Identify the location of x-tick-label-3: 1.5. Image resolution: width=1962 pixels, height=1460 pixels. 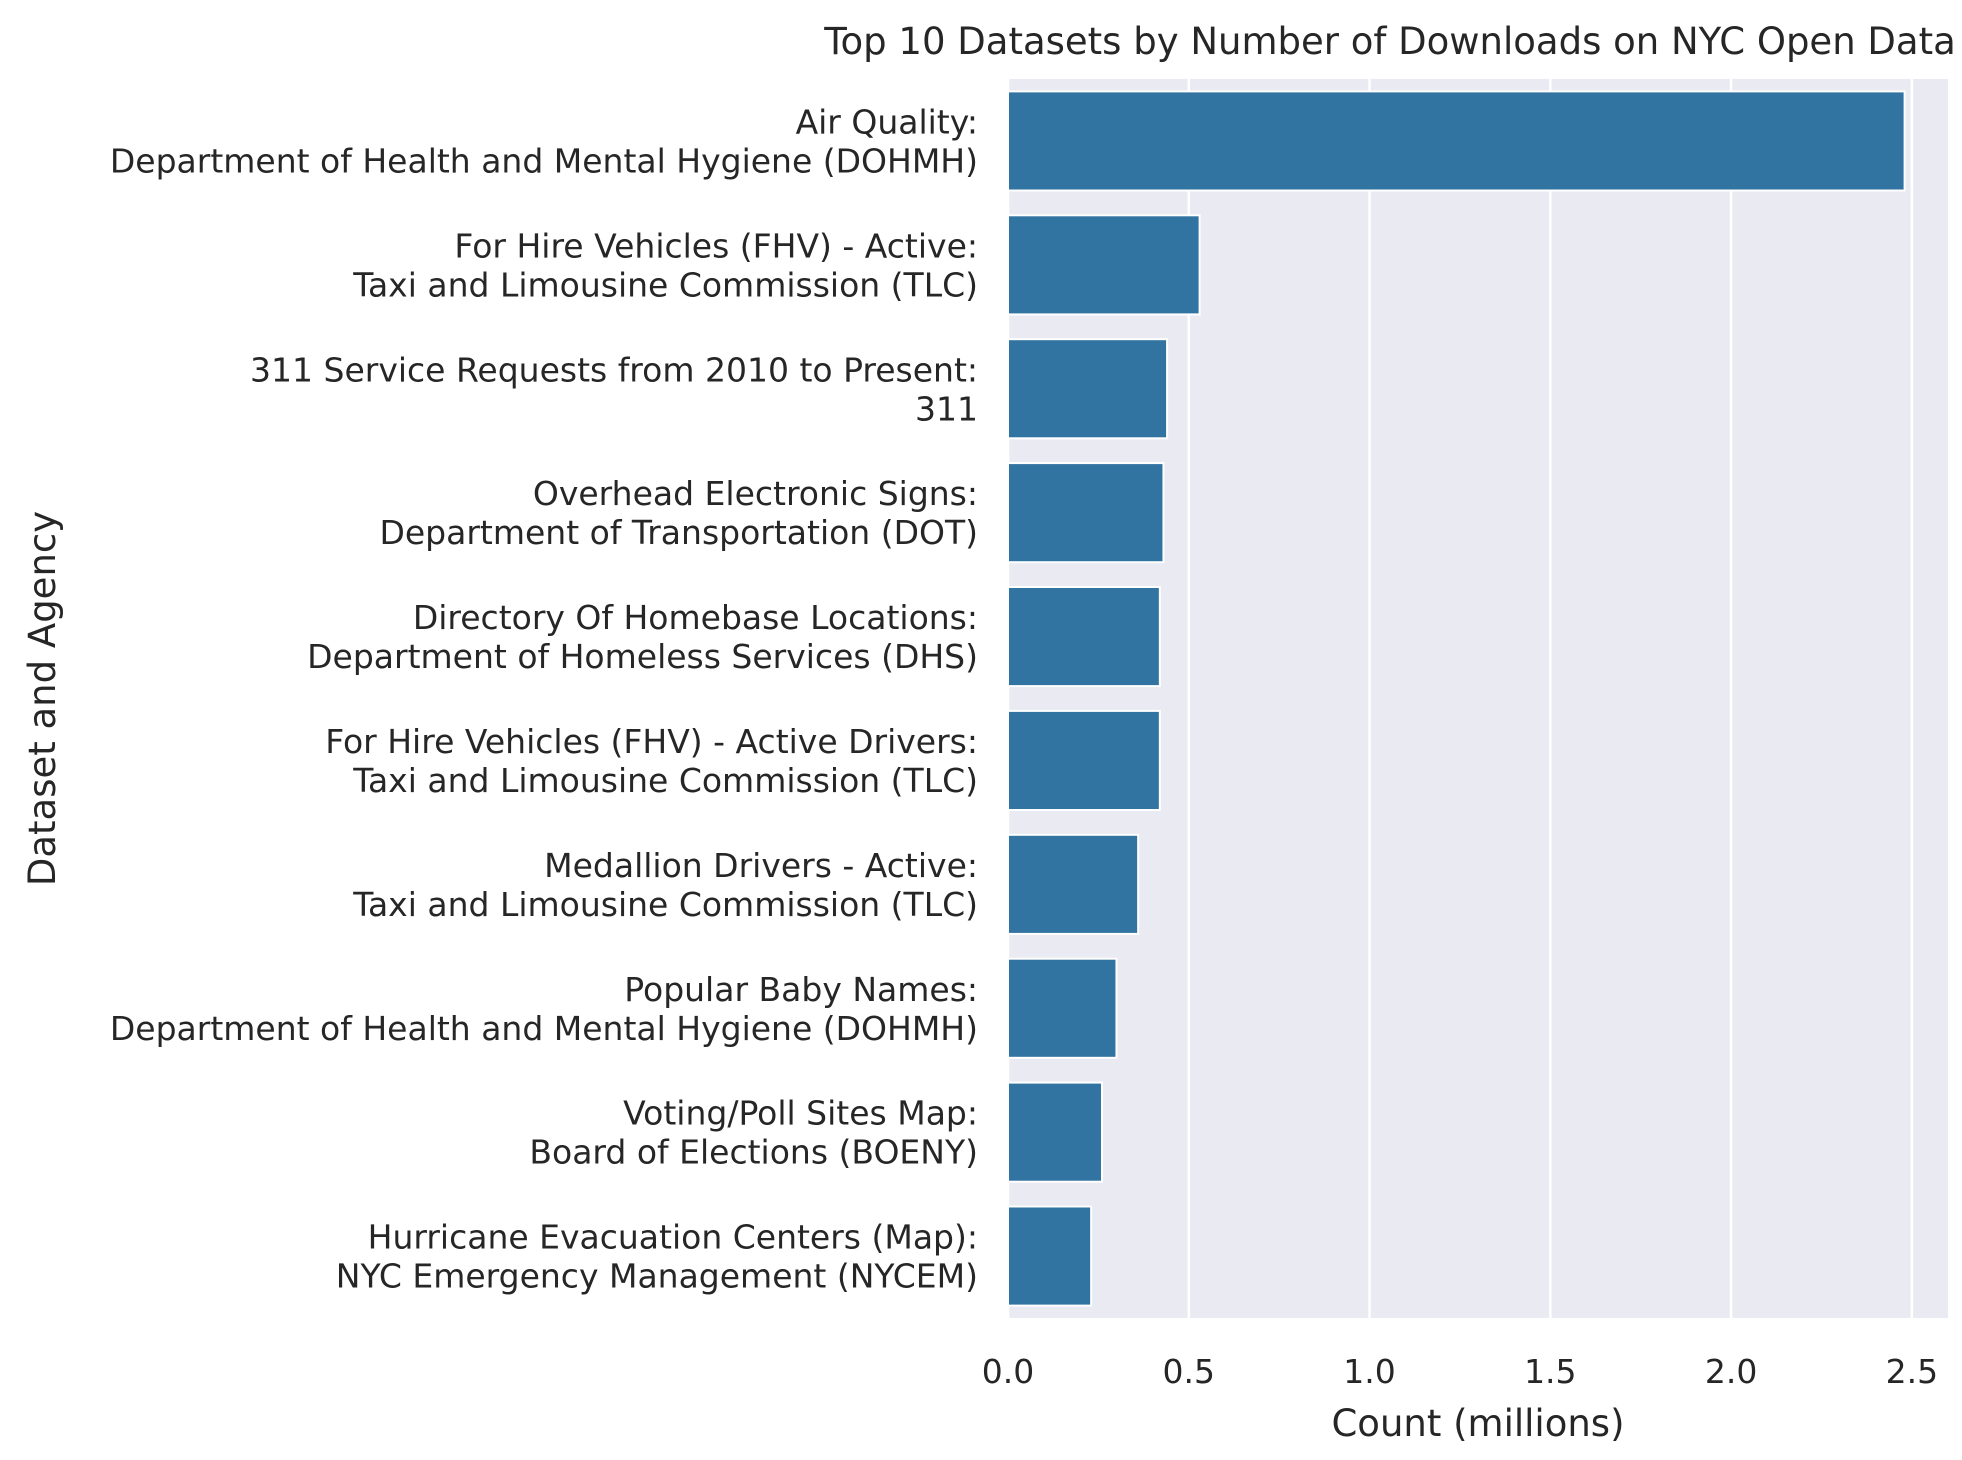
(1550, 1371).